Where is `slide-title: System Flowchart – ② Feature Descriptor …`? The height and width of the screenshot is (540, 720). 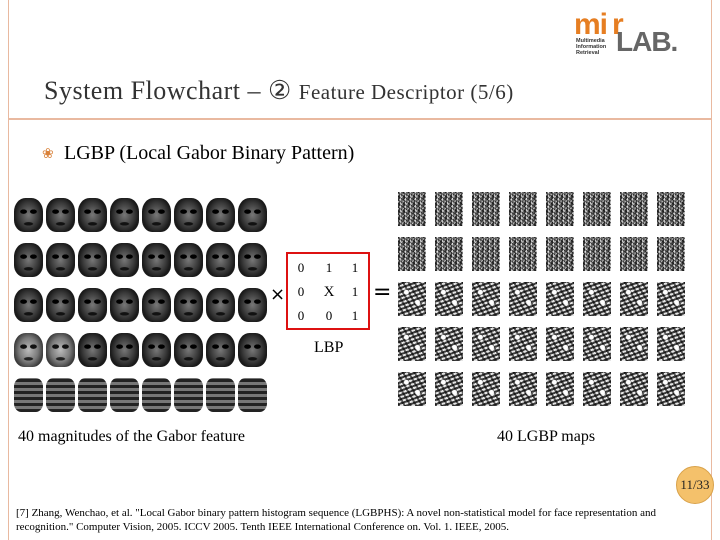 slide-title: System Flowchart – ② Feature Descriptor … is located at coordinates (279, 91).